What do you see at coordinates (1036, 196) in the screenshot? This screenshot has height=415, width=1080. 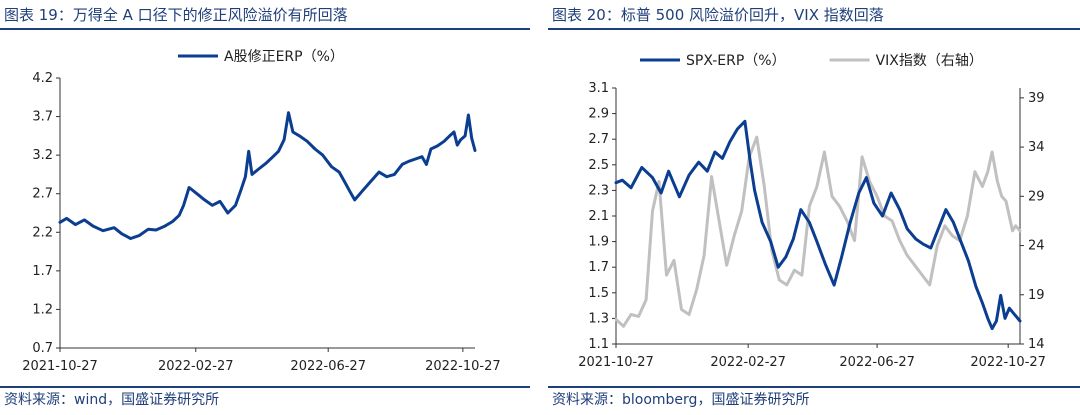 I see `y2-tick-label: 29` at bounding box center [1036, 196].